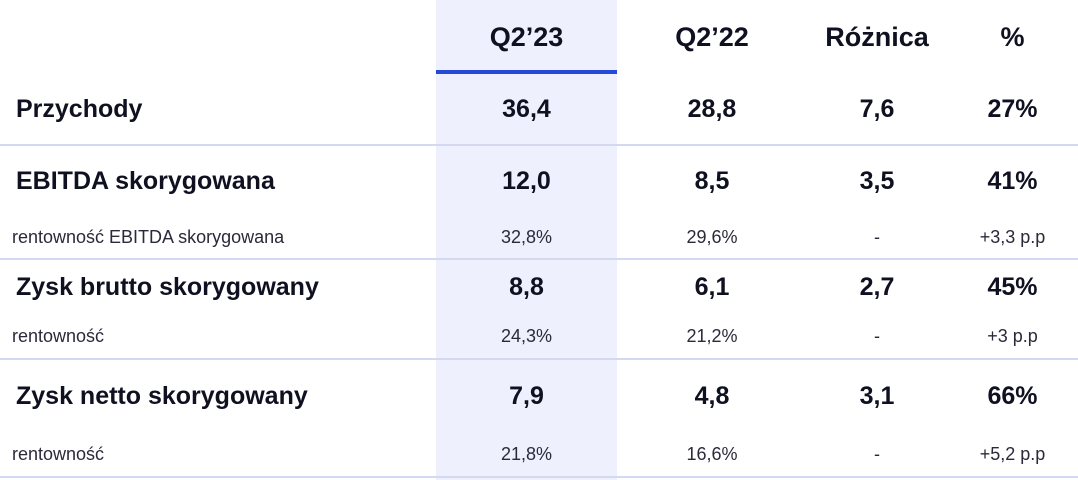 This screenshot has width=1078, height=480. I want to click on header-percent: %, so click(1012, 36).